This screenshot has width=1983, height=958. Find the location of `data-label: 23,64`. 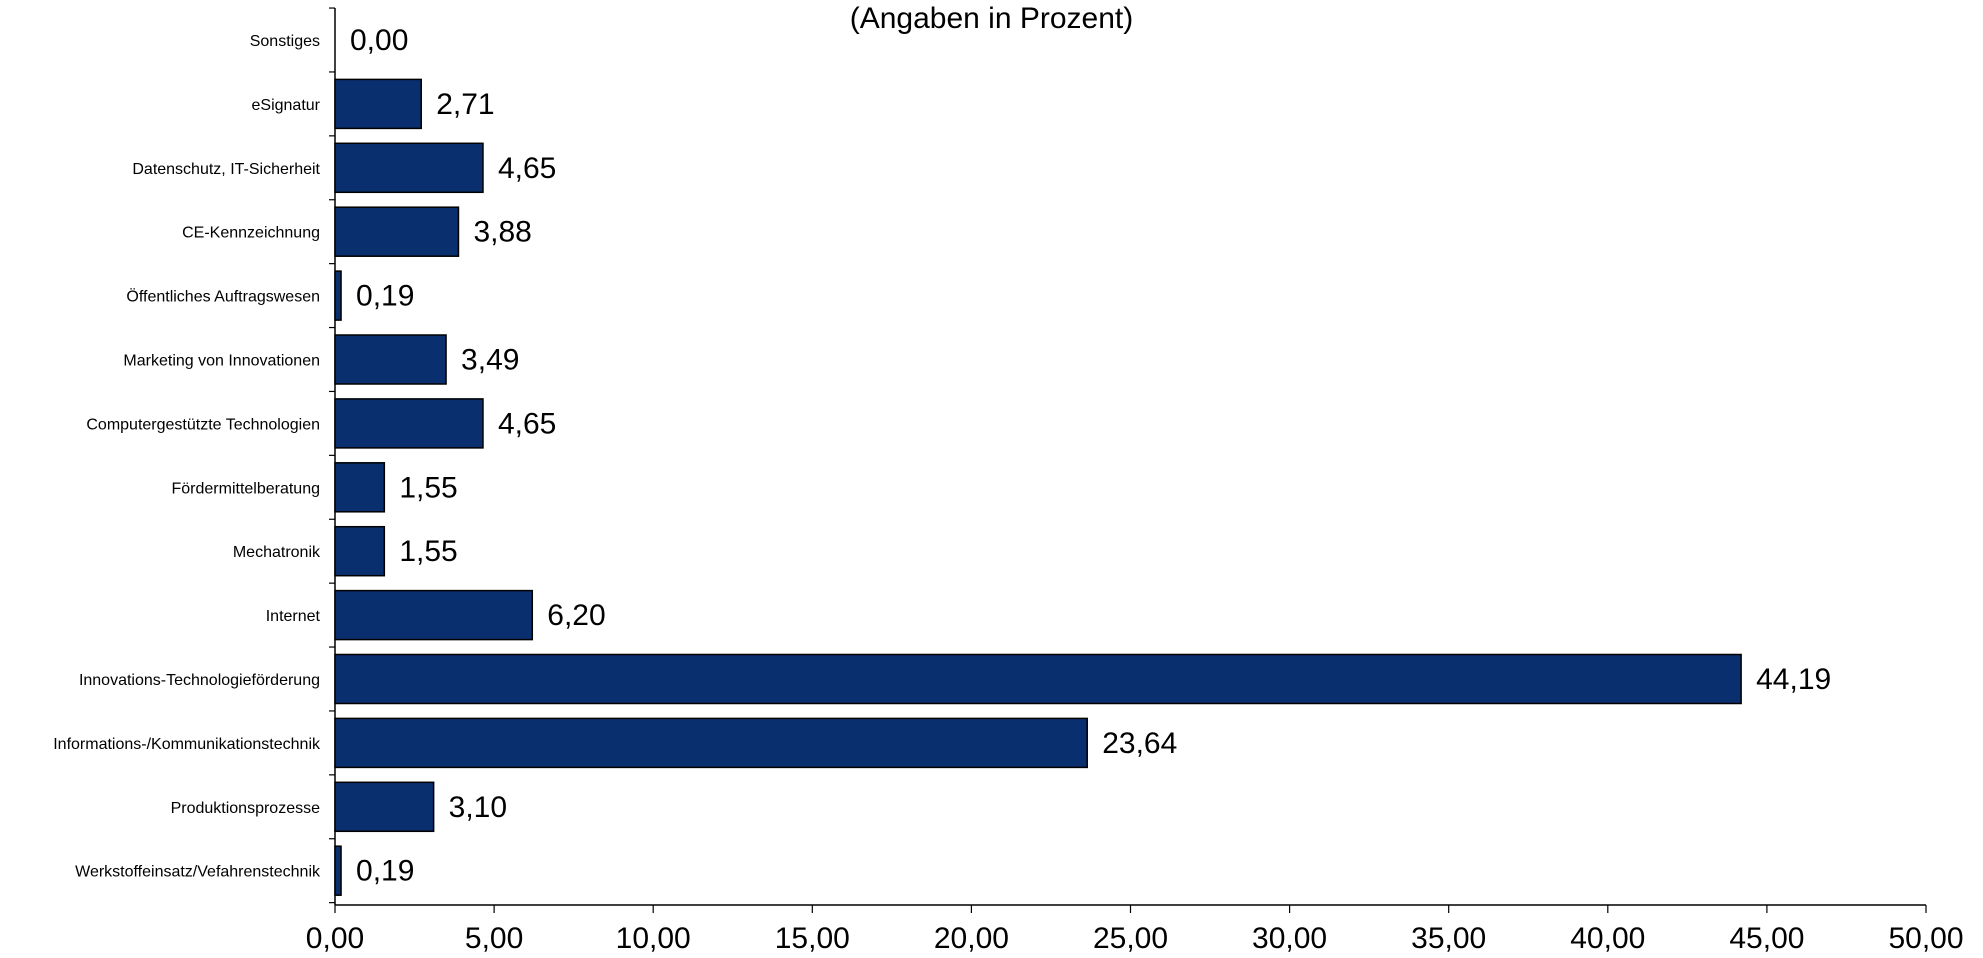

data-label: 23,64 is located at coordinates (1139, 743).